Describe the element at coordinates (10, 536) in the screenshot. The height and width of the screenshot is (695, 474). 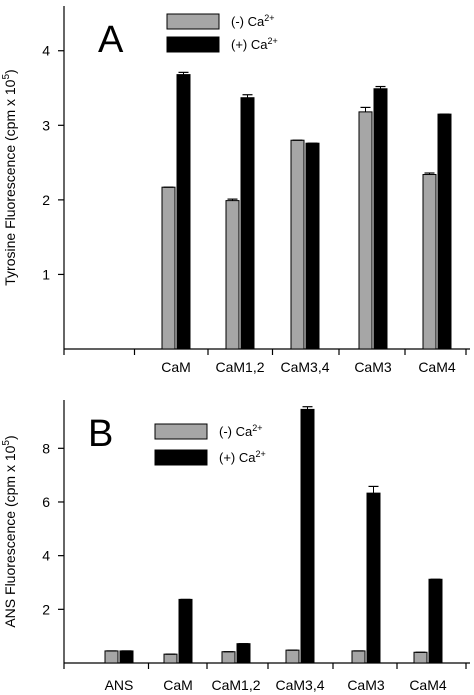
I see `y-axis-label-text: ANS Fluorescence (cpm x 10` at that location.